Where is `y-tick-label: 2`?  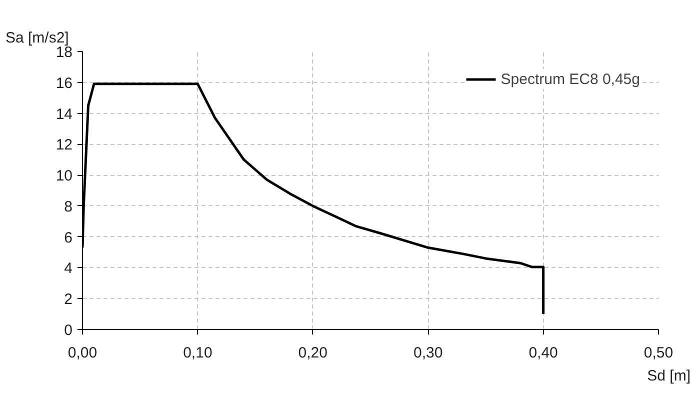 y-tick-label: 2 is located at coordinates (68, 299).